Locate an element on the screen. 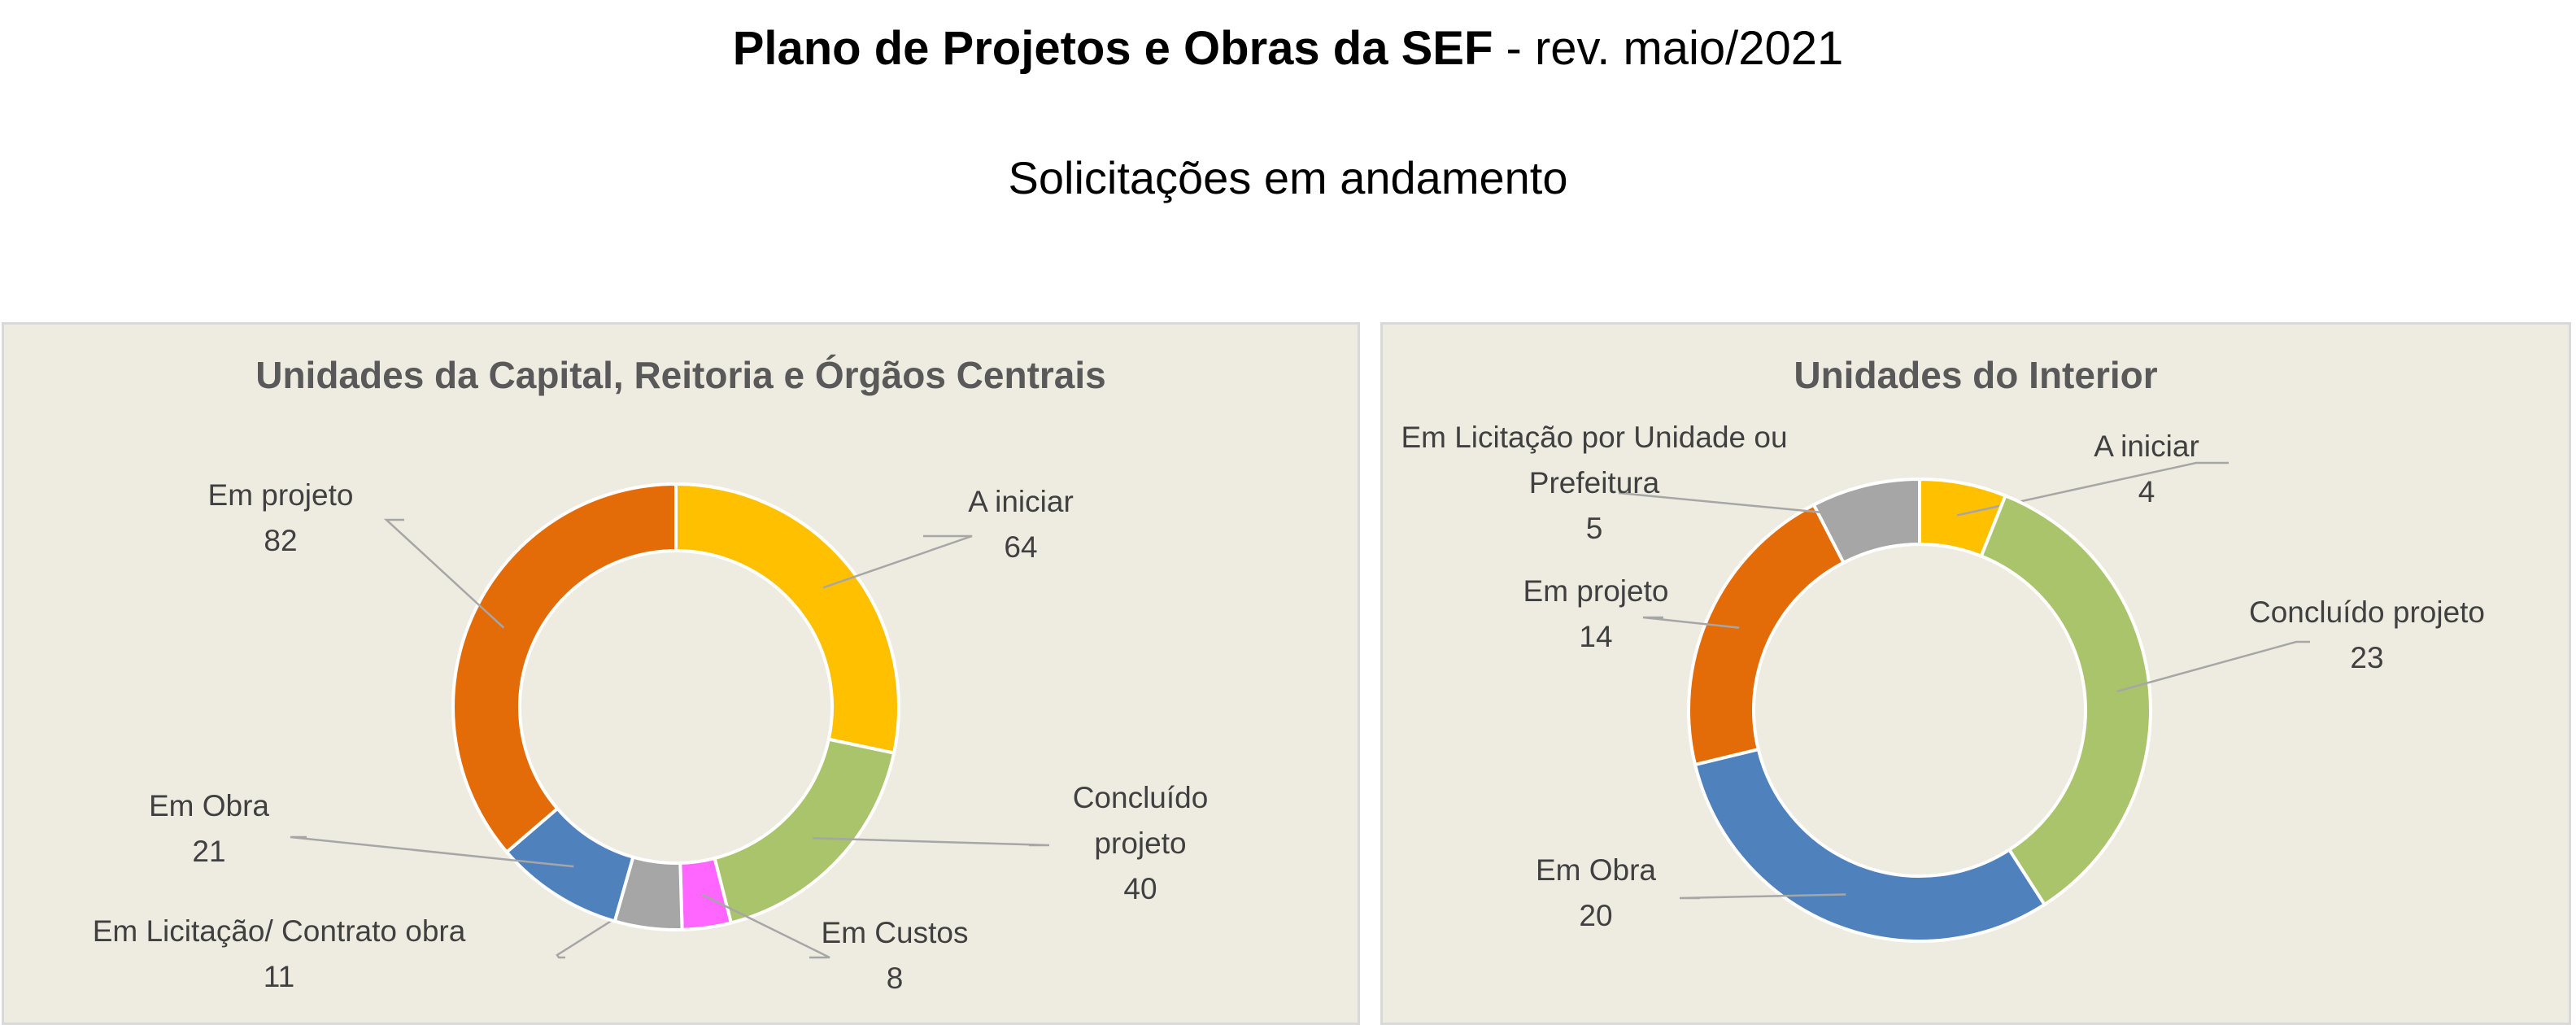 The width and height of the screenshot is (2576, 1025). slice-label: projeto is located at coordinates (1140, 843).